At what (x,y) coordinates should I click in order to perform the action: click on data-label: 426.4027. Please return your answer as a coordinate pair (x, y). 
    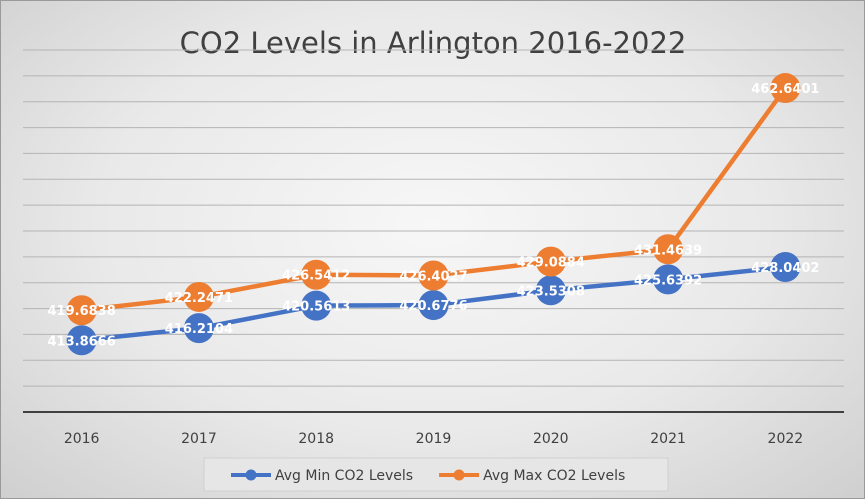
    Looking at the image, I should click on (433, 276).